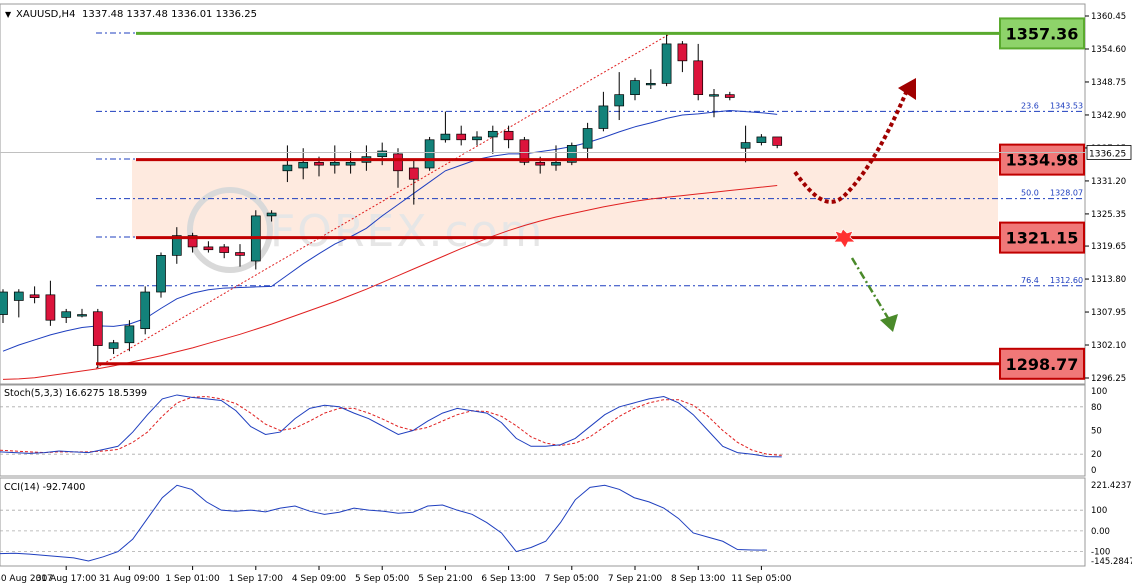  What do you see at coordinates (407, 231) in the screenshot?
I see `watermark-text: FOREX.com` at bounding box center [407, 231].